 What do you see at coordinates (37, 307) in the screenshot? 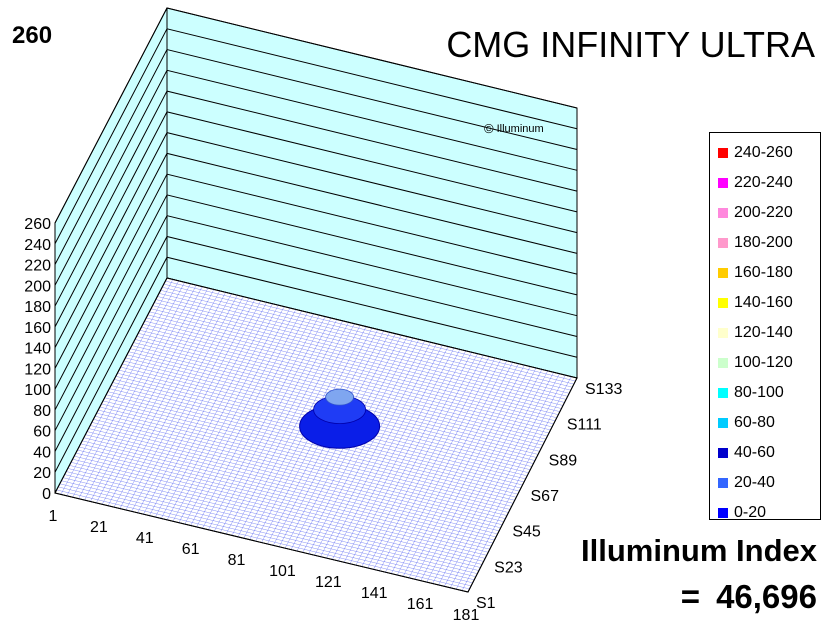
I see `z-tick-label: 180` at bounding box center [37, 307].